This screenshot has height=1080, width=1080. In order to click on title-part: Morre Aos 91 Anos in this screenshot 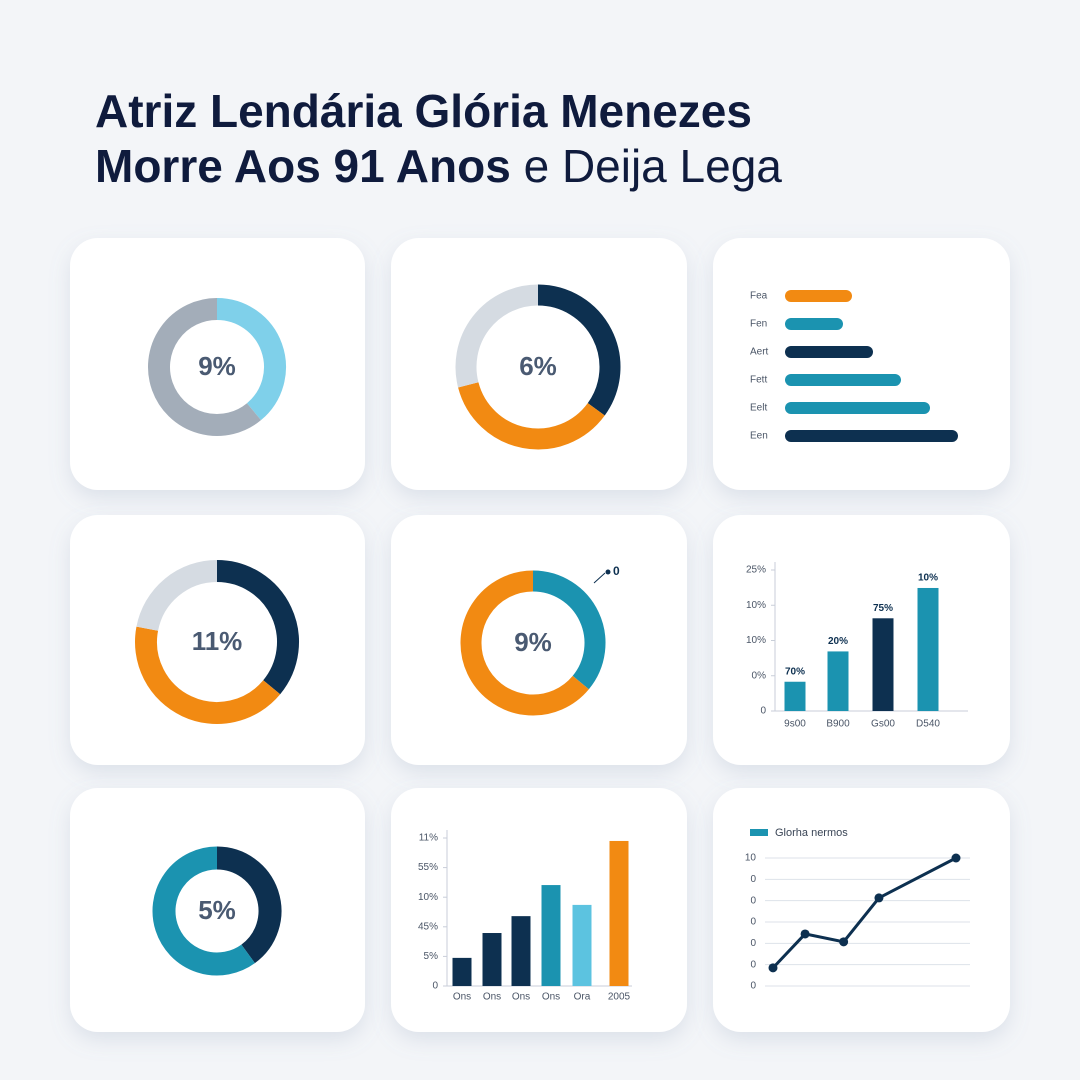, I will do `click(303, 166)`.